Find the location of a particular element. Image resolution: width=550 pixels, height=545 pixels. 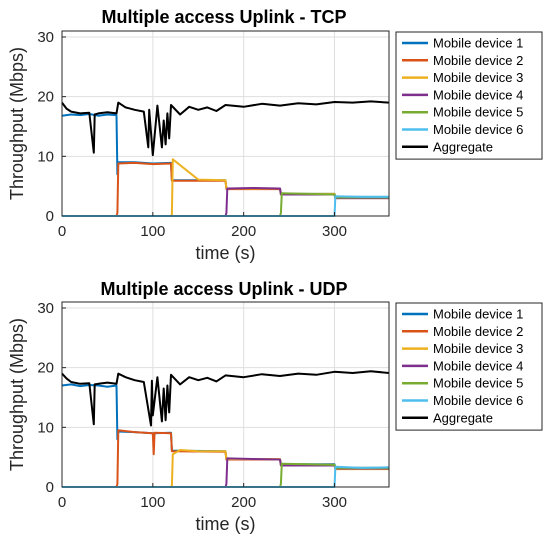

chart-title: Multiple access Uplink - TCP is located at coordinates (223, 17).